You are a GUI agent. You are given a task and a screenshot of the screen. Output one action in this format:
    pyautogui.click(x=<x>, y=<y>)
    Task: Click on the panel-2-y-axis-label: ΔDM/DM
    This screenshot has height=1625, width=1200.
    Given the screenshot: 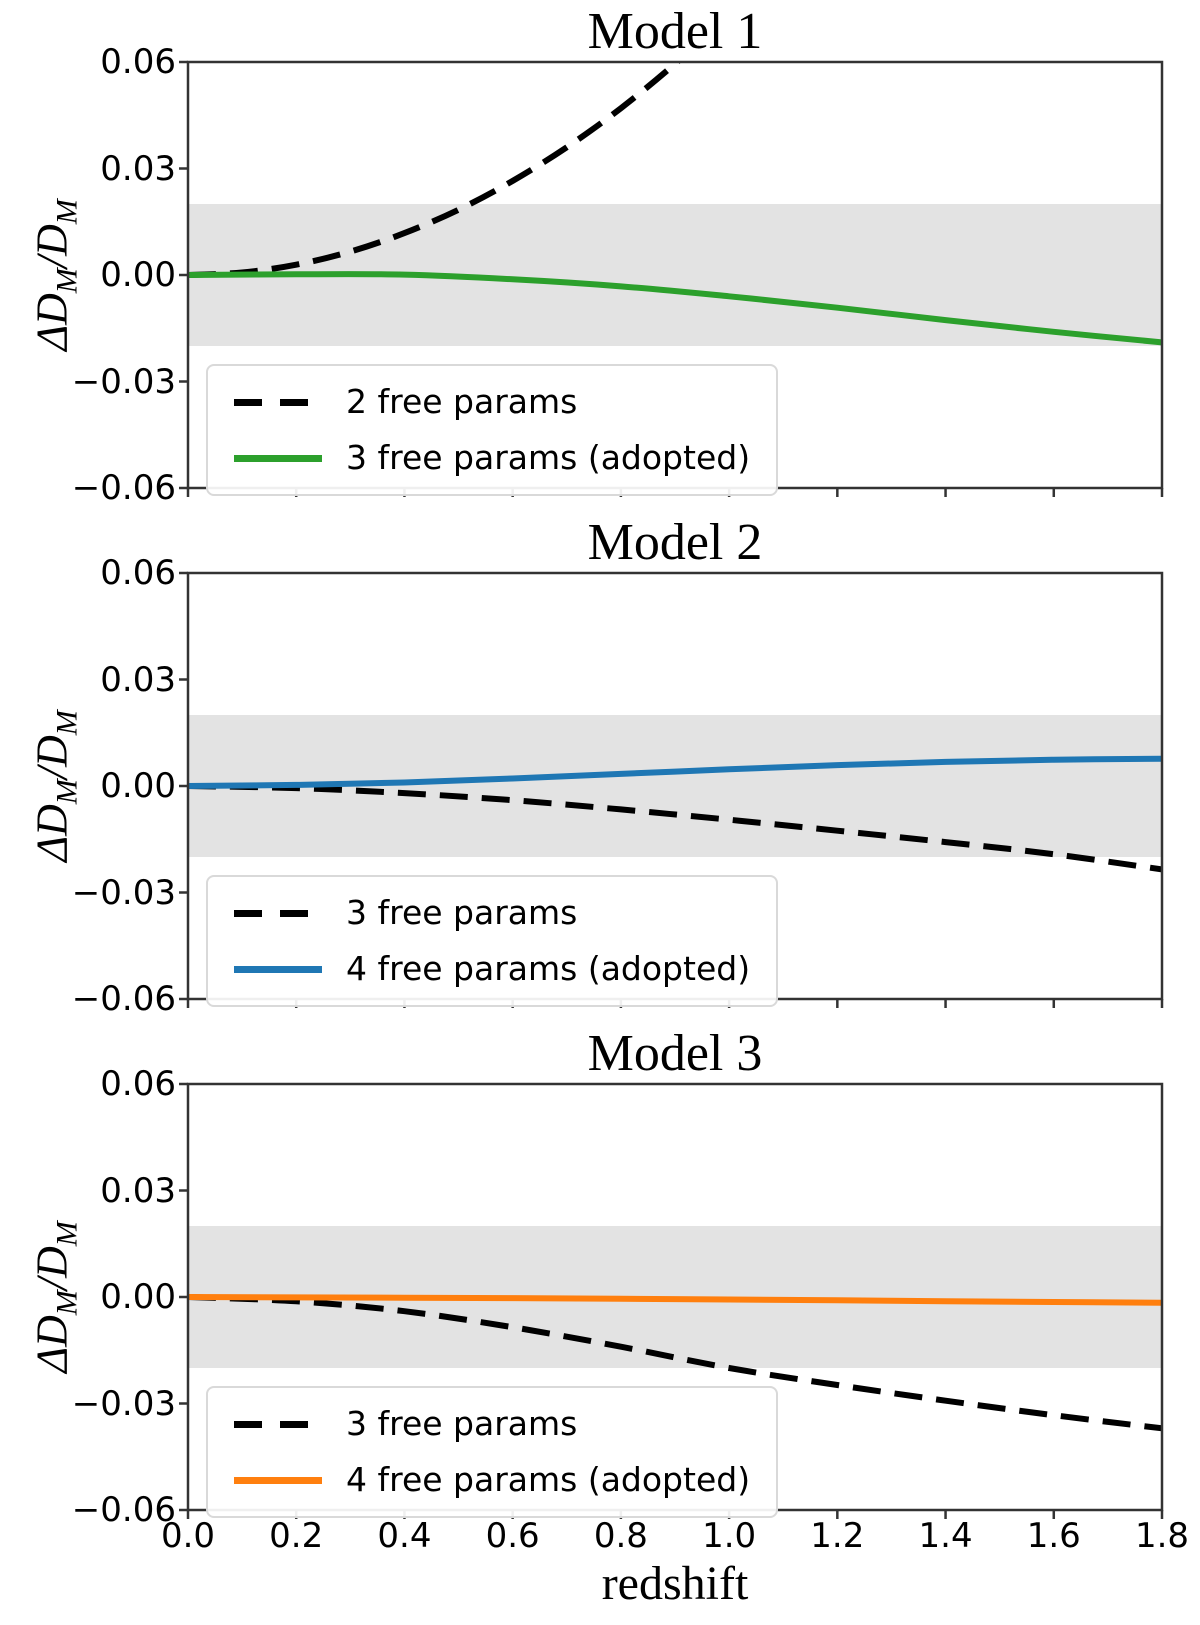 What is the action you would take?
    pyautogui.click(x=55, y=786)
    